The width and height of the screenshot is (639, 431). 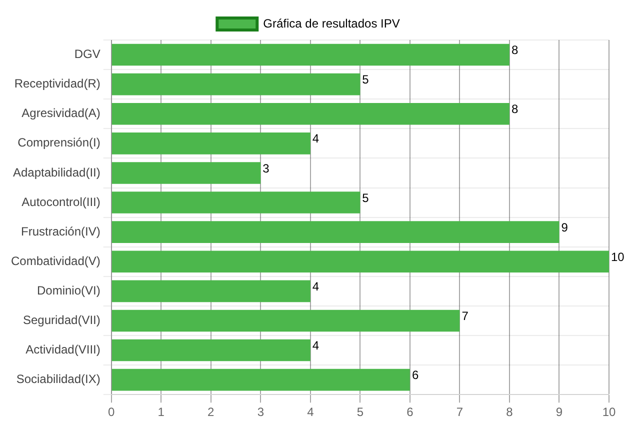 What do you see at coordinates (161, 412) in the screenshot?
I see `x-tick-label: 1` at bounding box center [161, 412].